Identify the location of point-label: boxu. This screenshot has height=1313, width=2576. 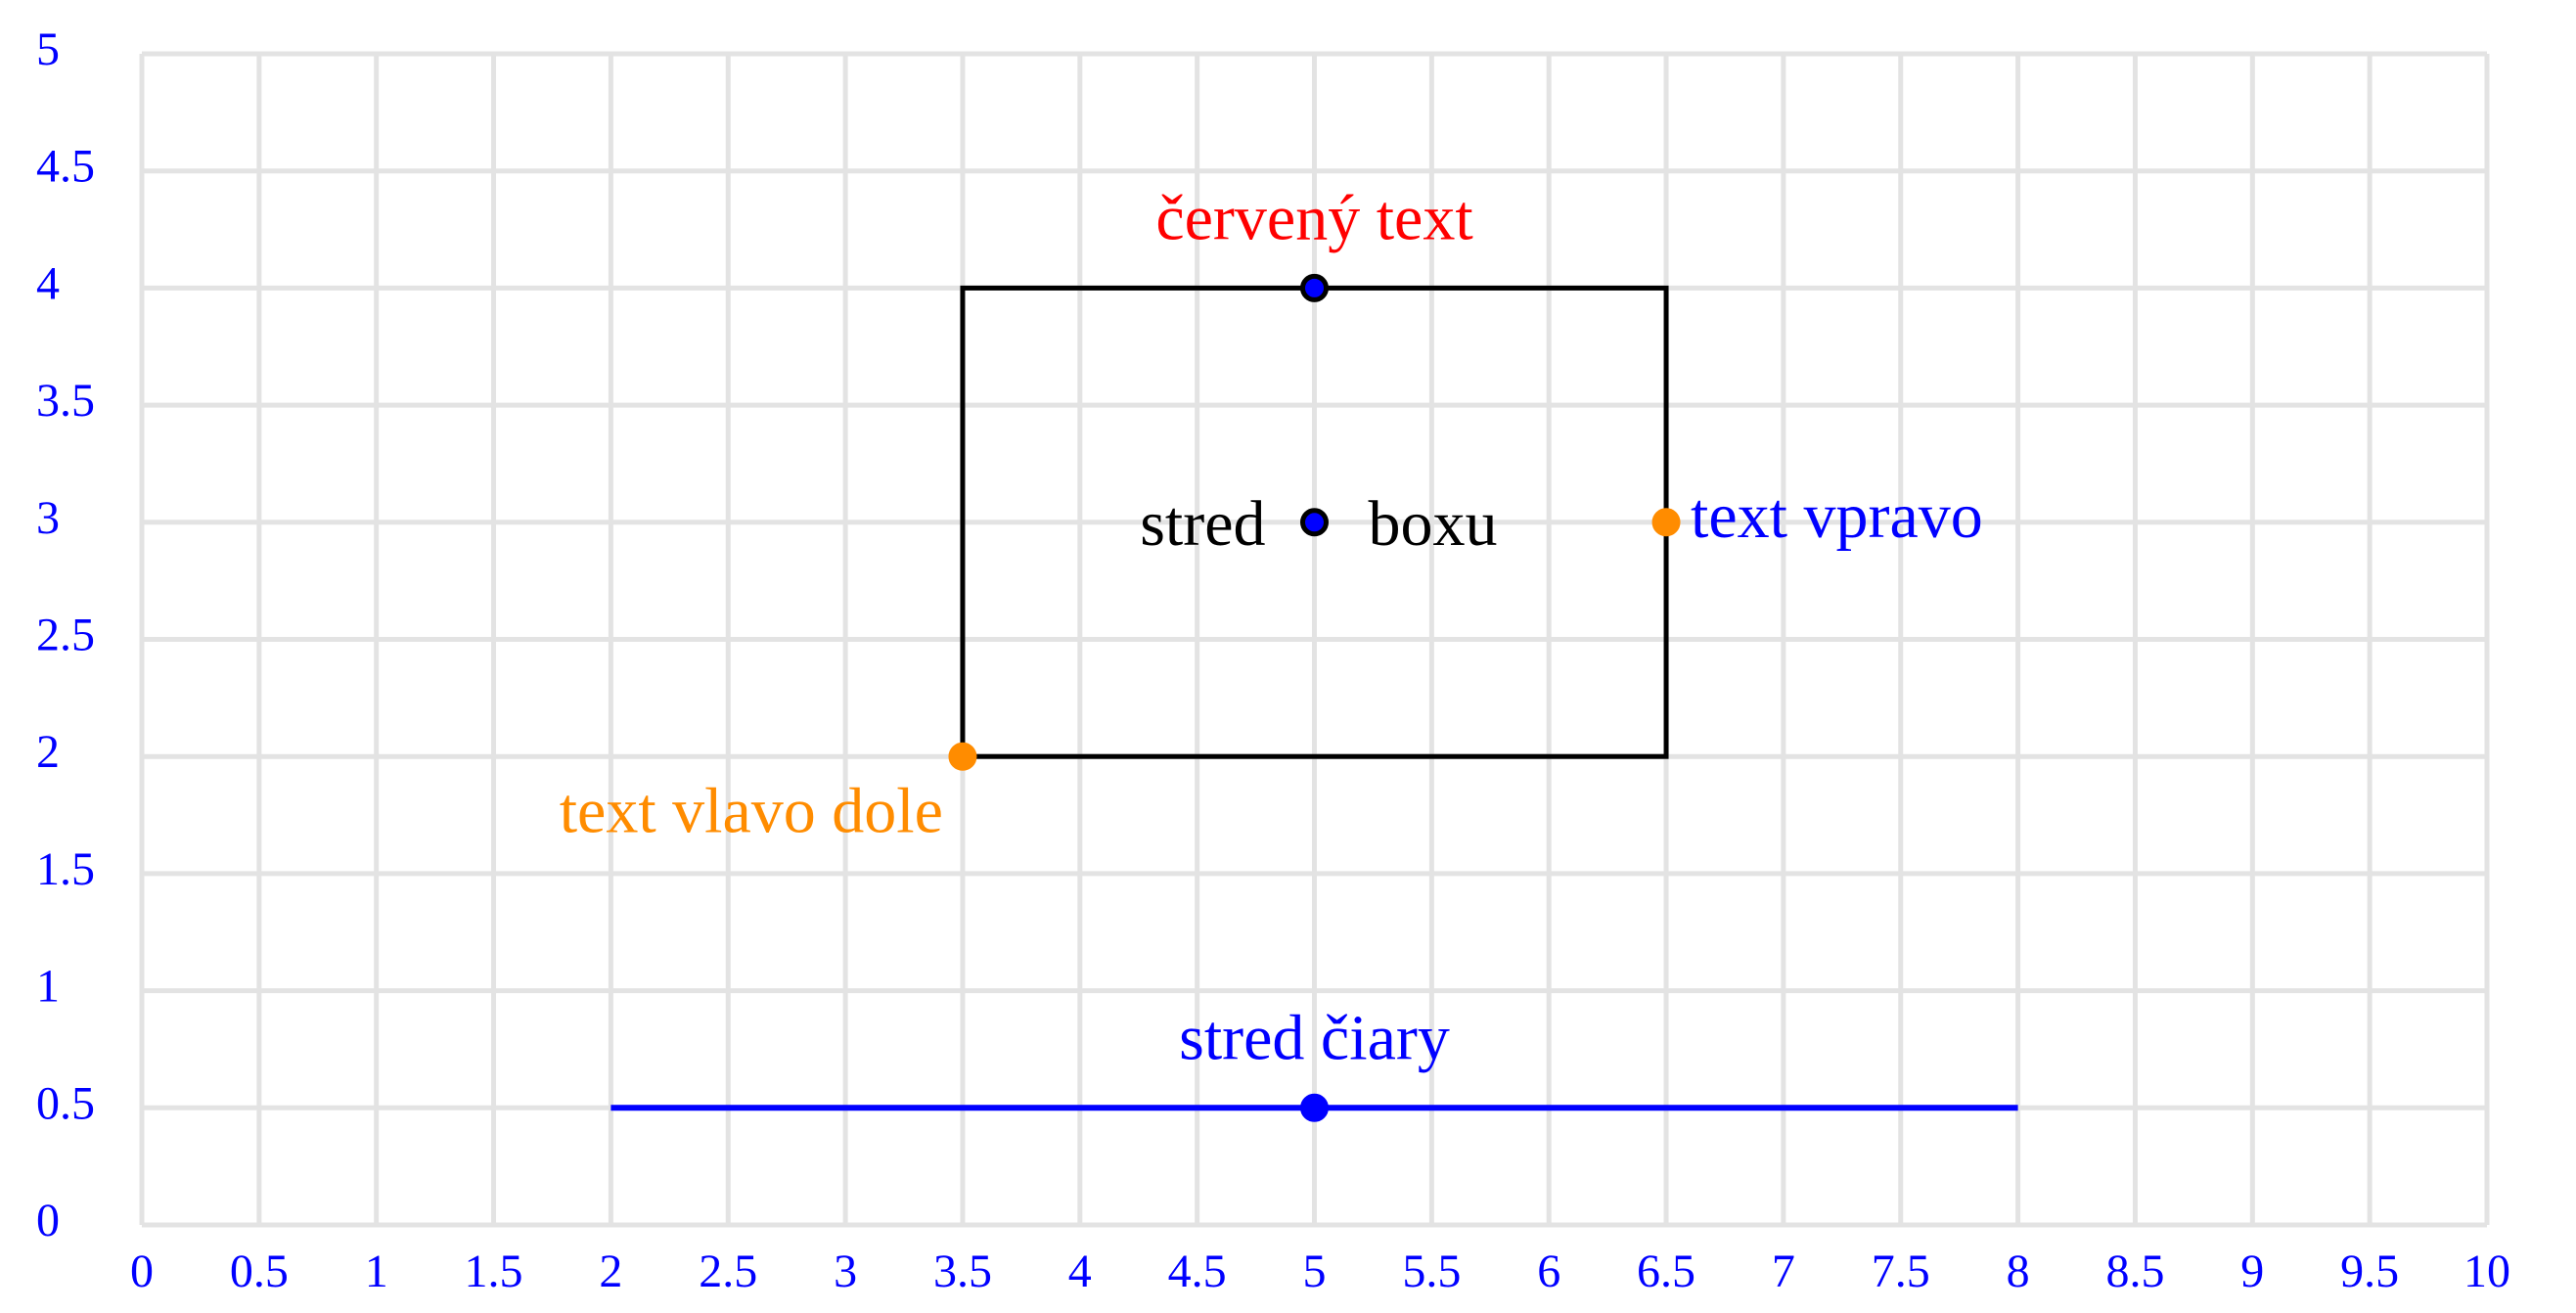
(1433, 524).